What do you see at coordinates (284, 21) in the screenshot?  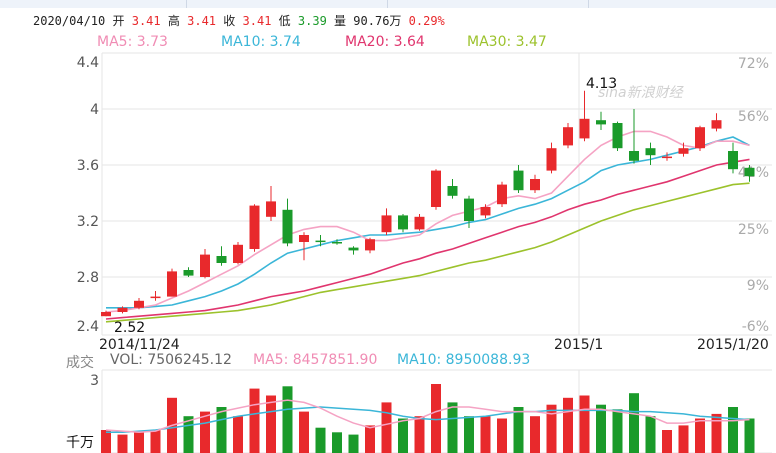 I see `low-label: 低` at bounding box center [284, 21].